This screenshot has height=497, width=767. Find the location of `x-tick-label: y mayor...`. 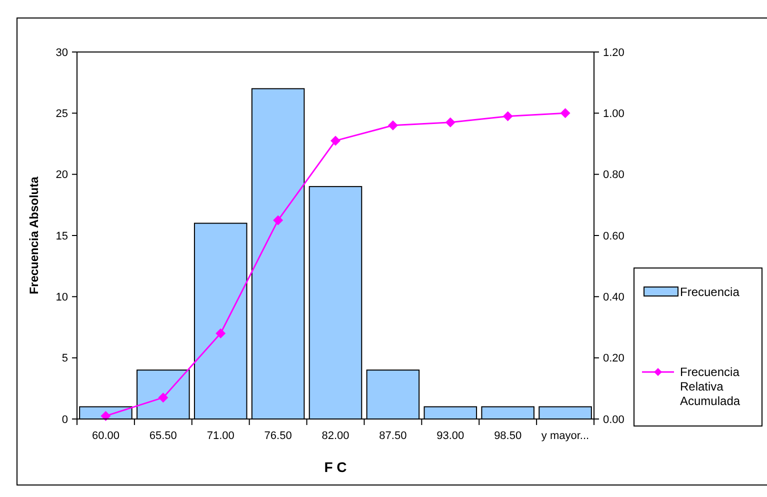

x-tick-label: y mayor... is located at coordinates (565, 436).